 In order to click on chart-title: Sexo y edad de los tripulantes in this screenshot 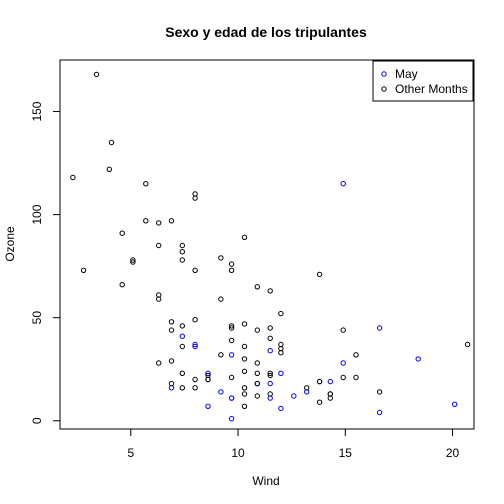, I will do `click(266, 32)`.